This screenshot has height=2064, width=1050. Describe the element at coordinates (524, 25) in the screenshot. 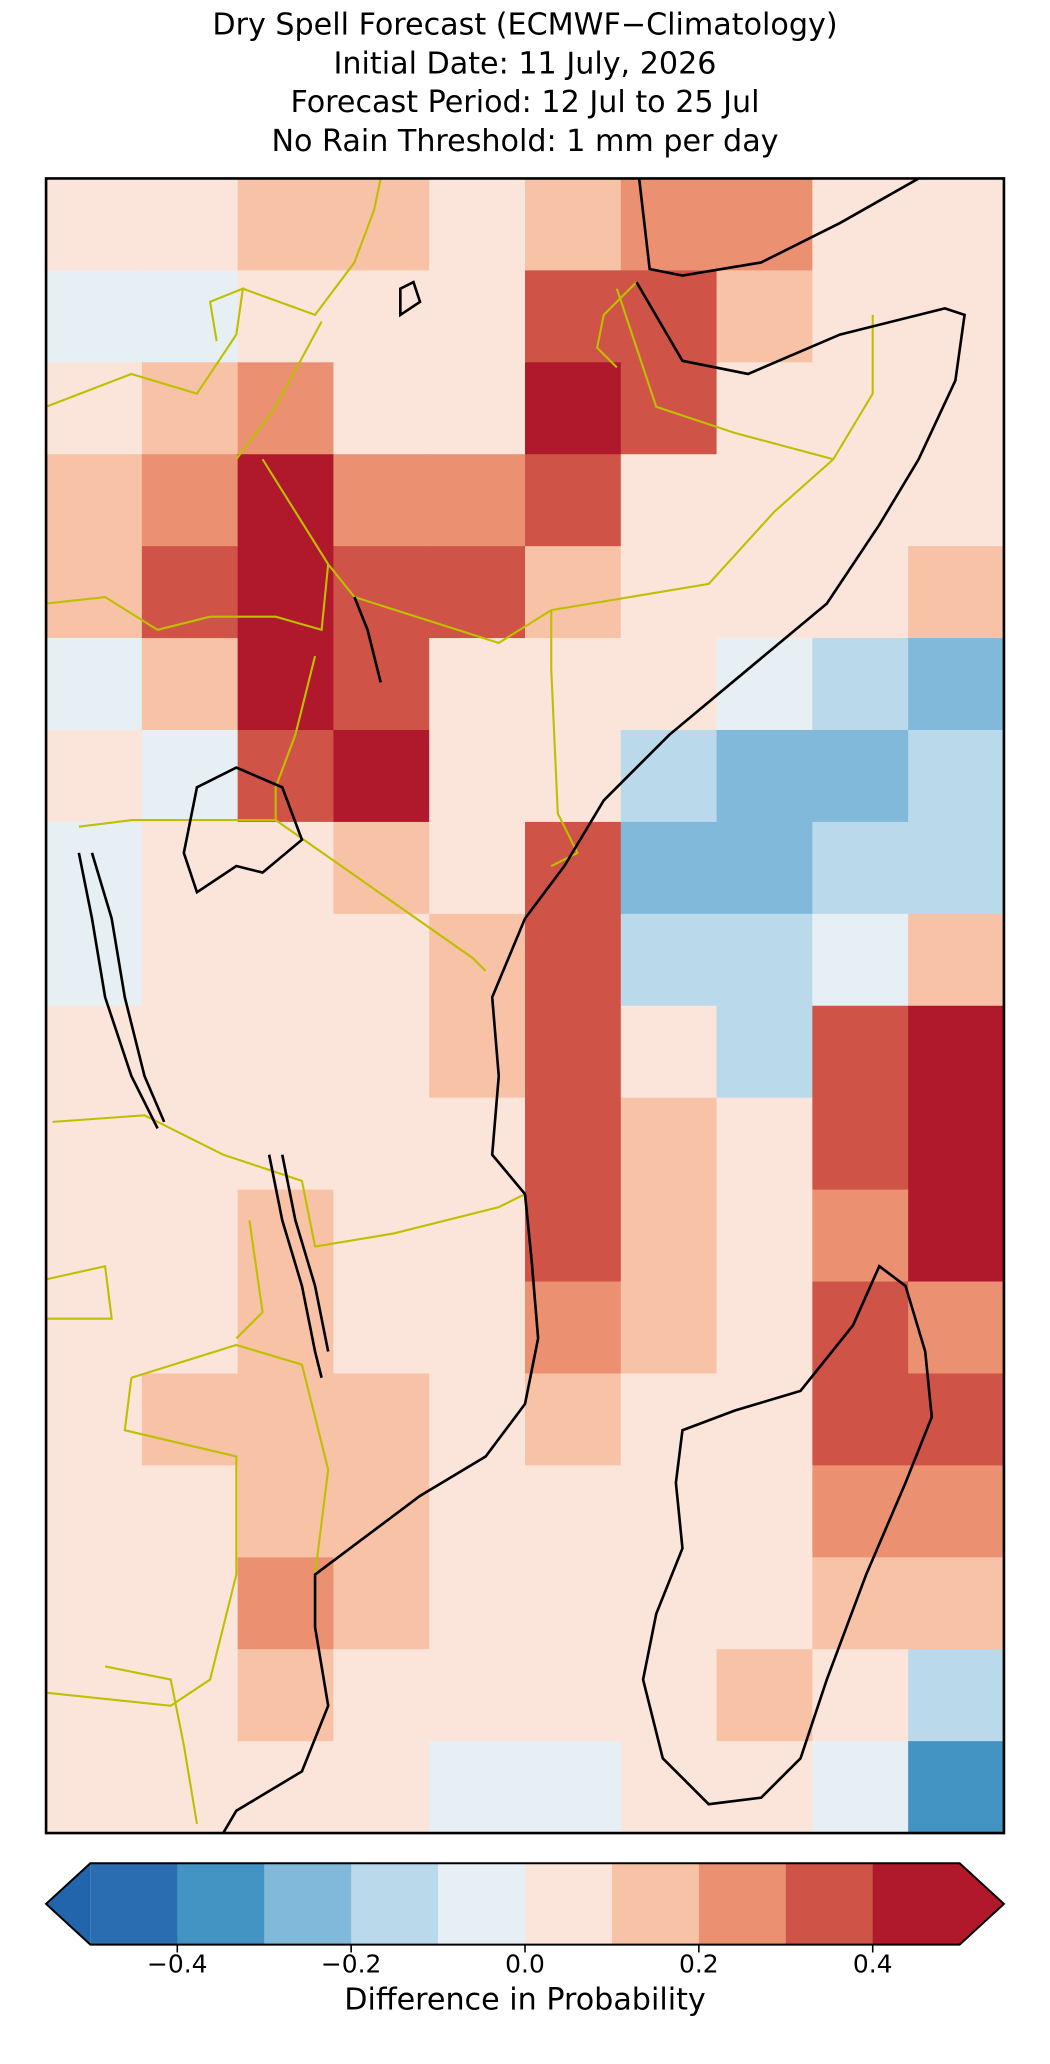

I see `chart-title: Dry Spell Forecast (ECMWF−Climatology)` at that location.